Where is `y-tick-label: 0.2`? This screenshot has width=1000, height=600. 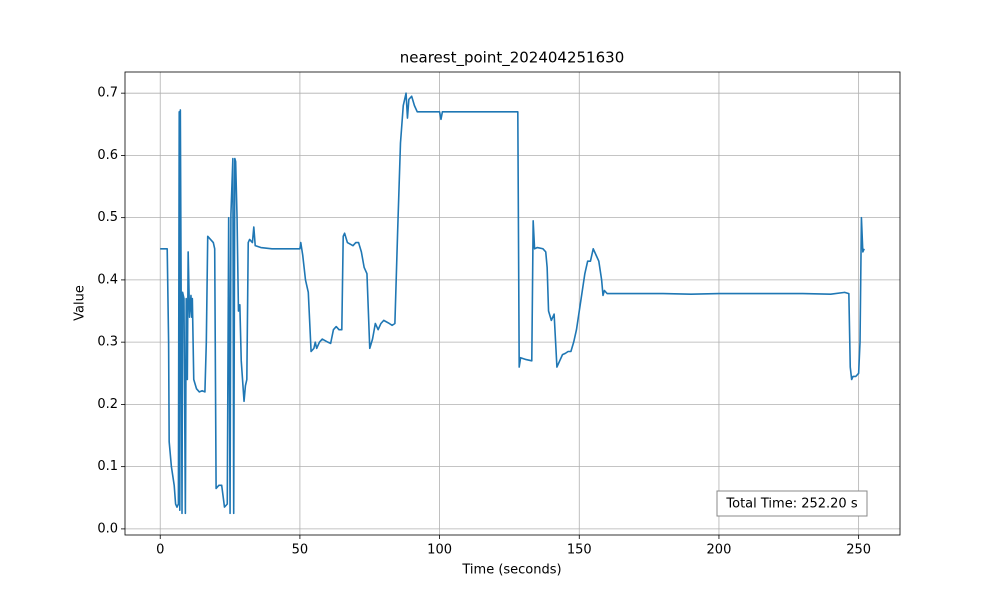 y-tick-label: 0.2 is located at coordinates (107, 404).